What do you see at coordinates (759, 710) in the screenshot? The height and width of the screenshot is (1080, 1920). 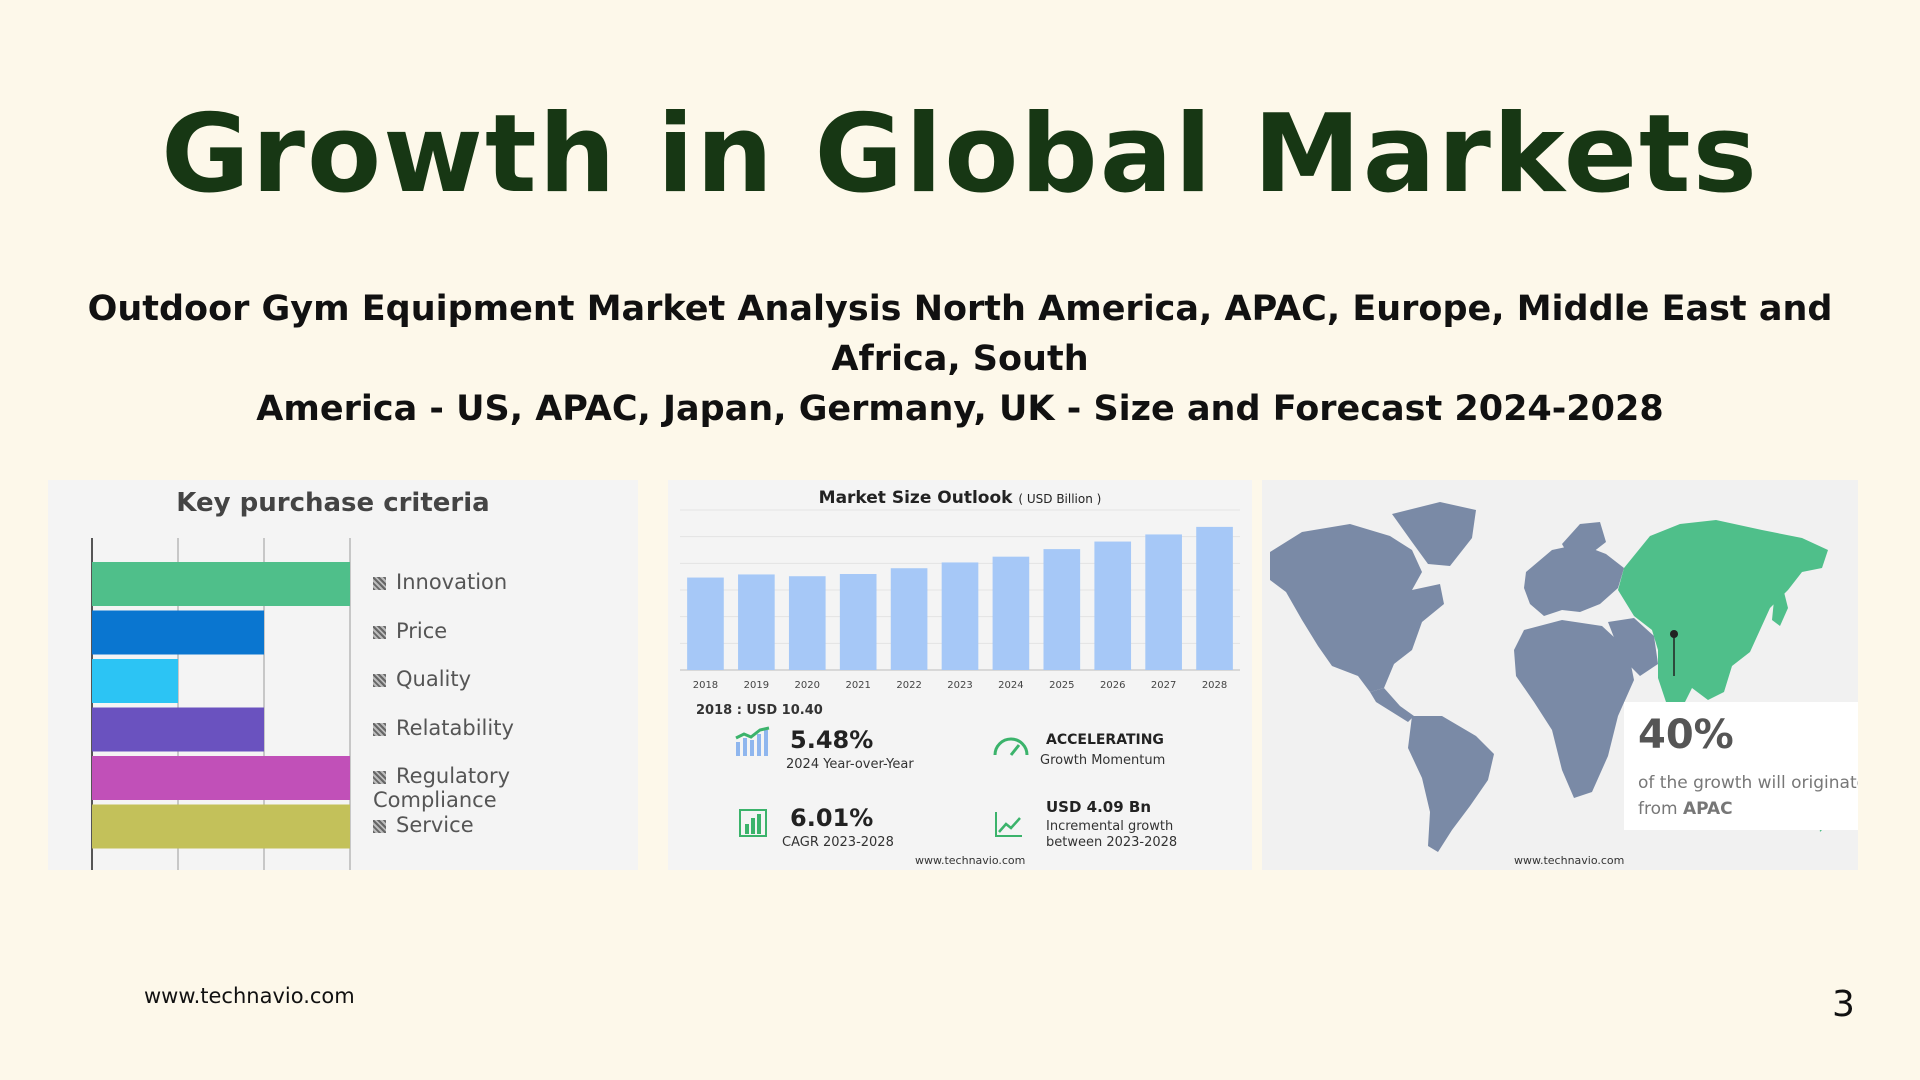 I see `base-year-label: 2018 : USD 10.40` at bounding box center [759, 710].